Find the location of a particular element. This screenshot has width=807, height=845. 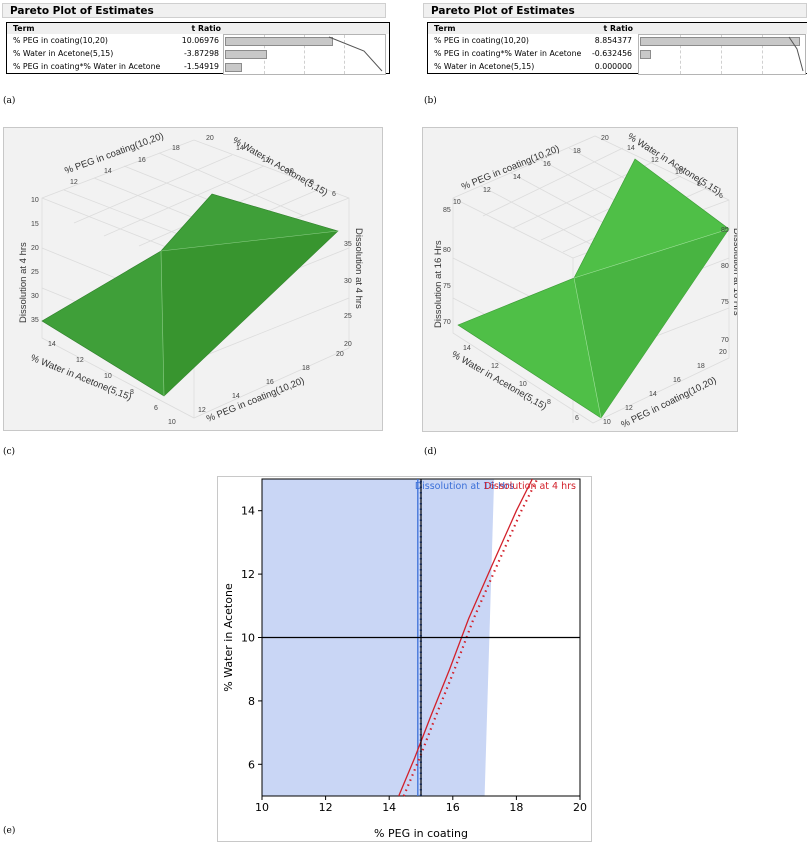

label-a: (a) is located at coordinates (9, 101).